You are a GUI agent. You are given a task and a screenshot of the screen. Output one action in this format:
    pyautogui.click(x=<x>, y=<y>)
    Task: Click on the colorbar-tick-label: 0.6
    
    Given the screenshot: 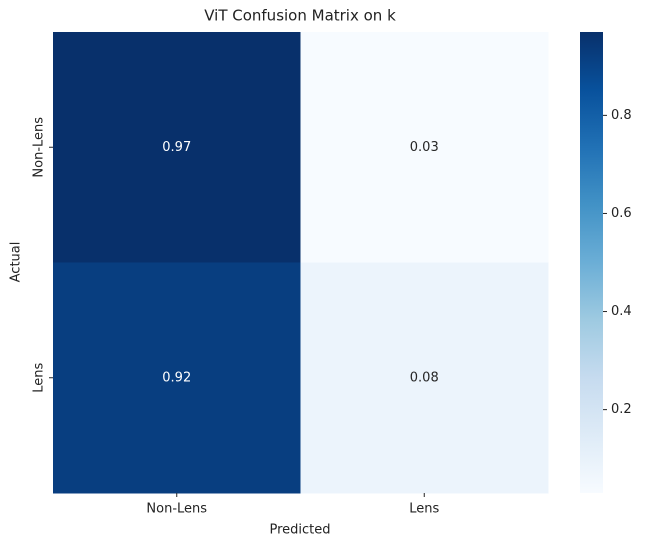 What is the action you would take?
    pyautogui.click(x=621, y=213)
    